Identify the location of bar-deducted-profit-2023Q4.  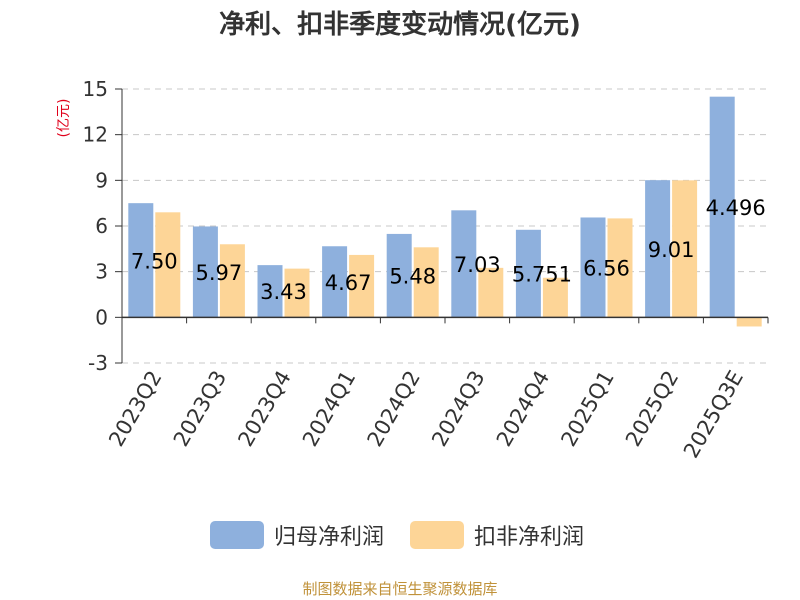
(297, 293).